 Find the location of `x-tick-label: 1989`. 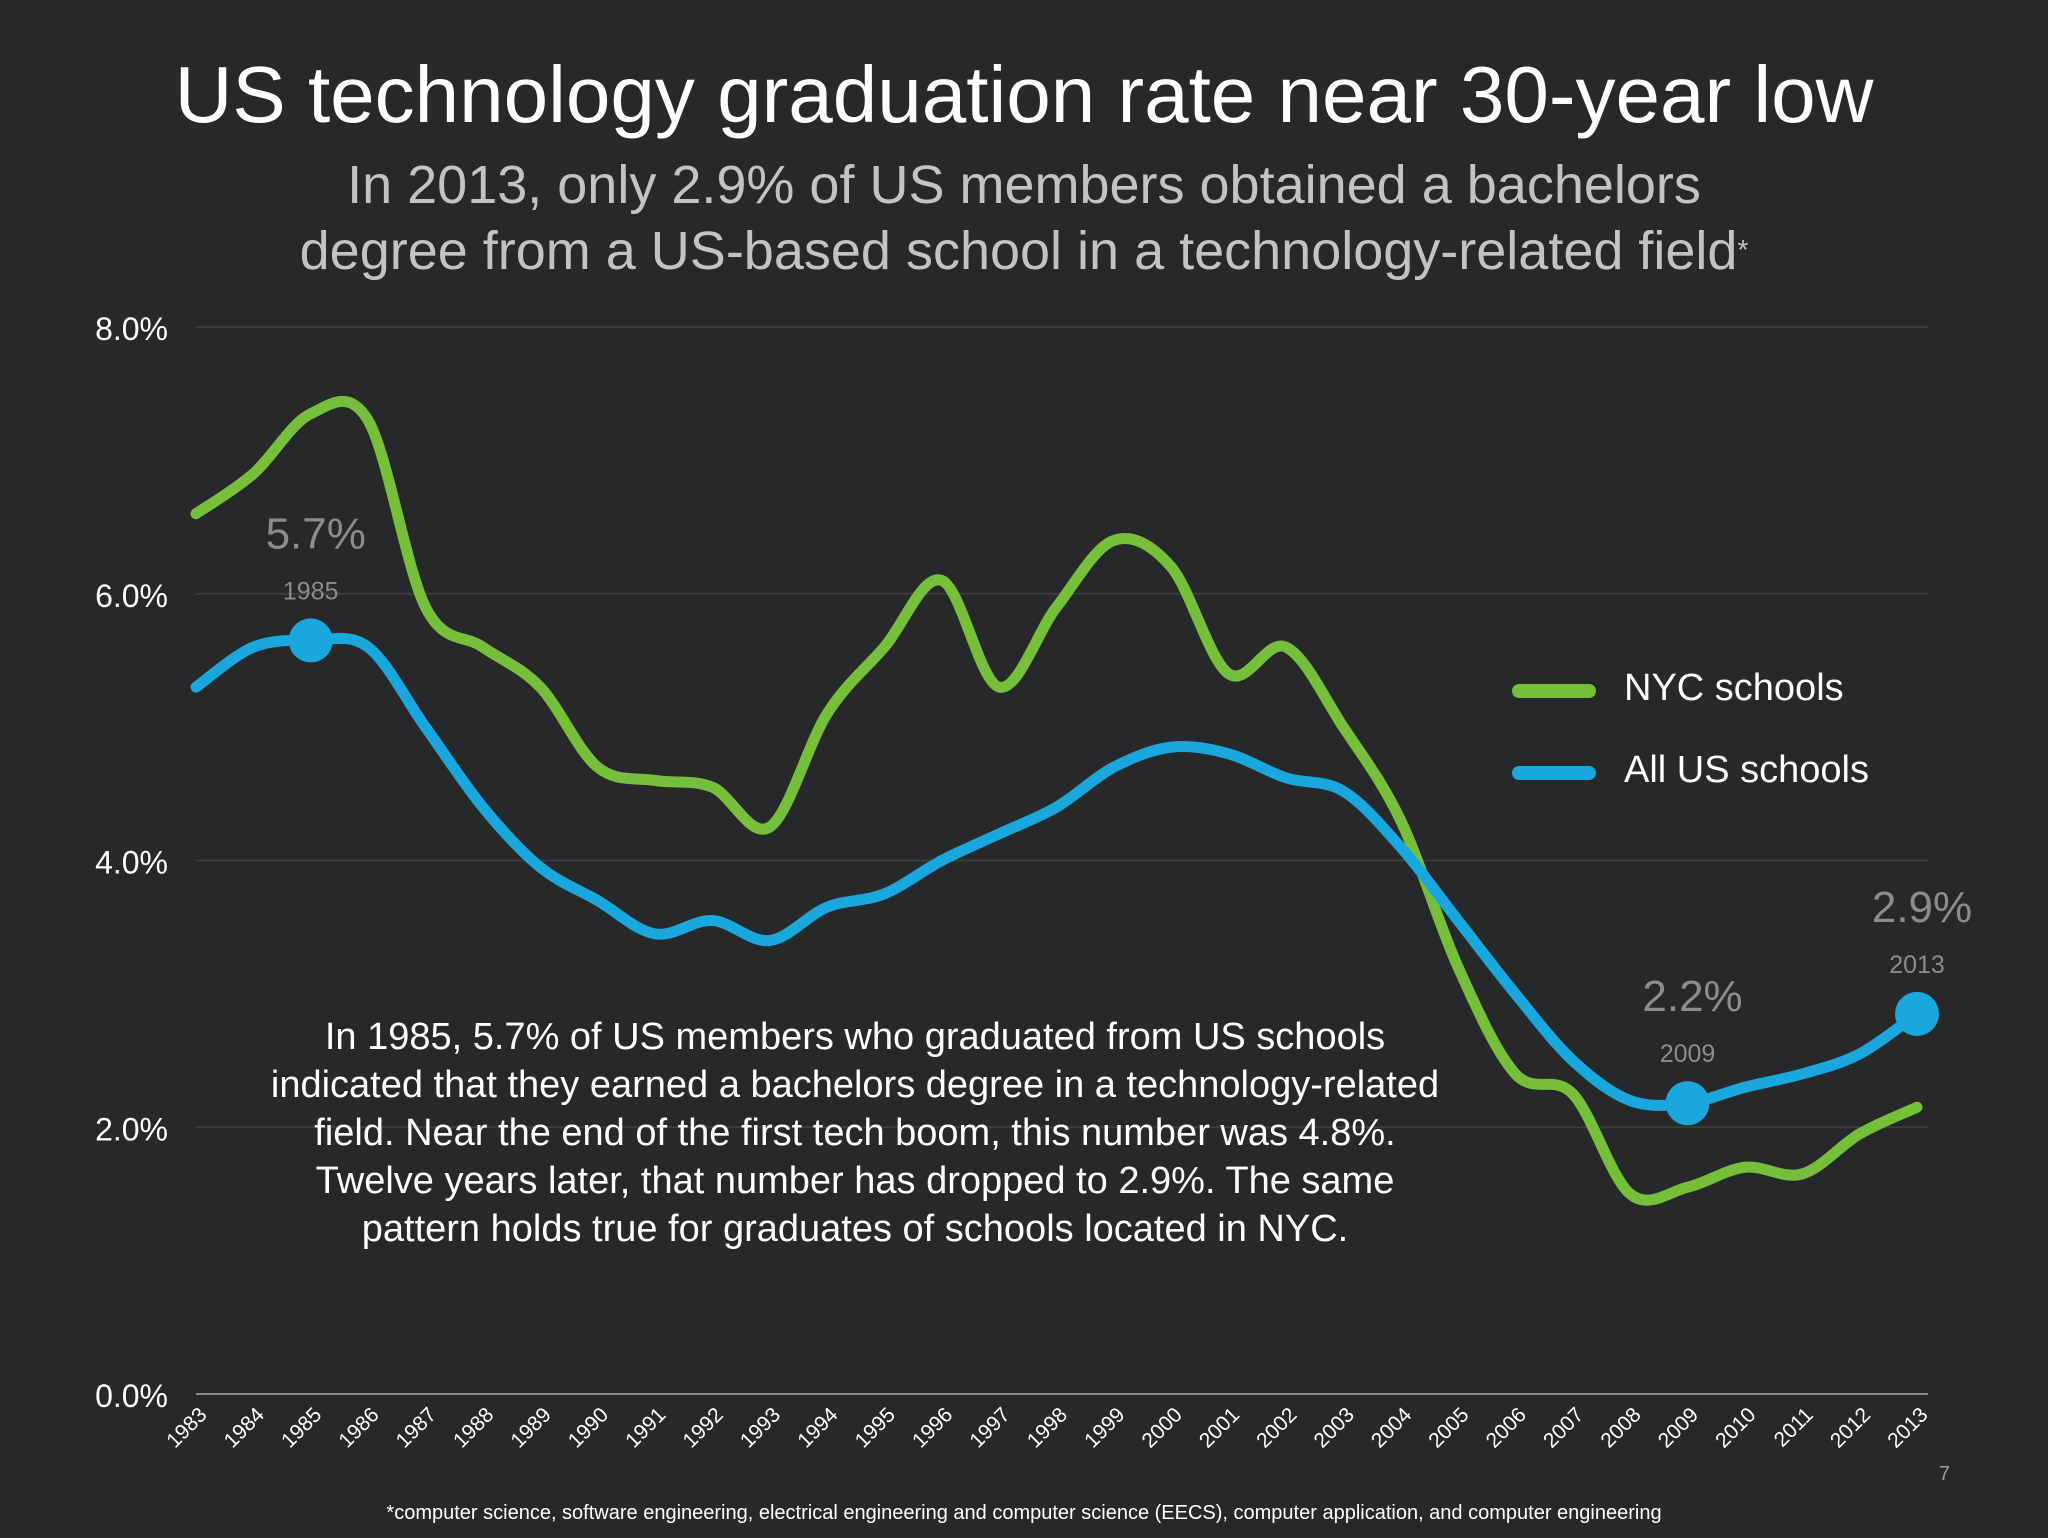

x-tick-label: 1989 is located at coordinates (530, 1427).